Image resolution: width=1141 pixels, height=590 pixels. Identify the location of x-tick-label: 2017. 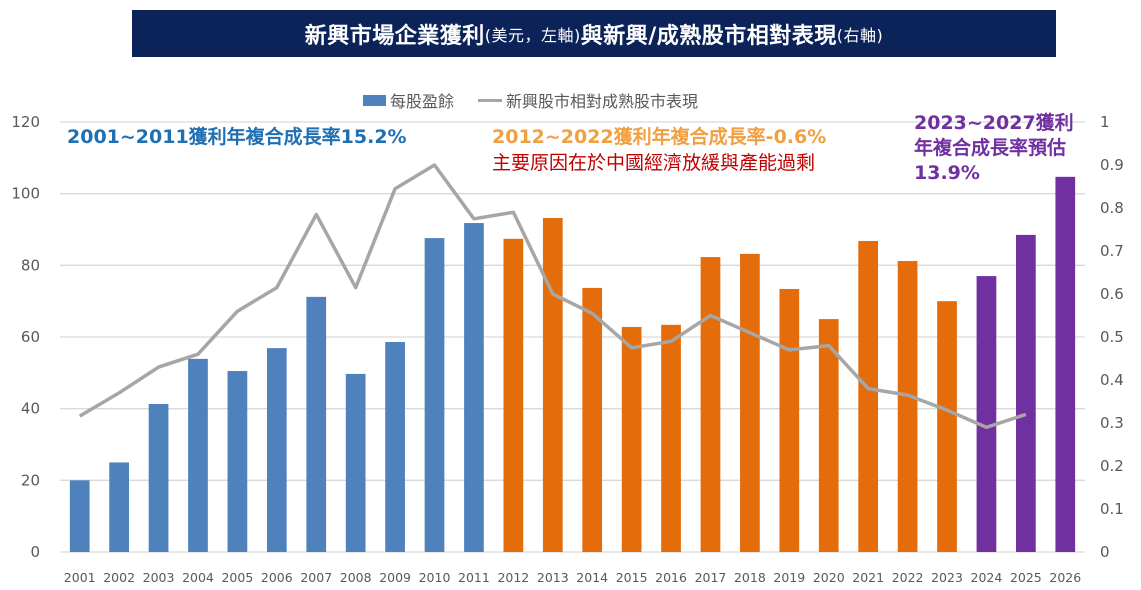
(711, 577).